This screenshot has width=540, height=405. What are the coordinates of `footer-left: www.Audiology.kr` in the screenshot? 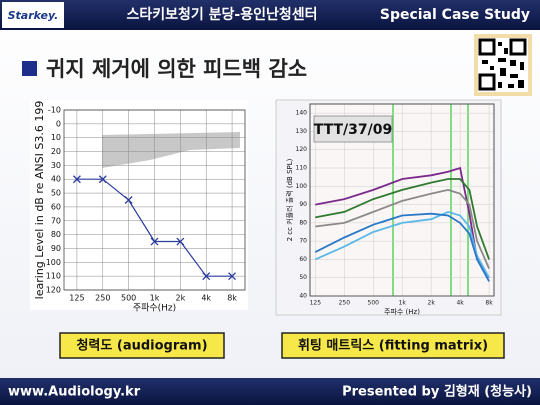 It's located at (74, 392).